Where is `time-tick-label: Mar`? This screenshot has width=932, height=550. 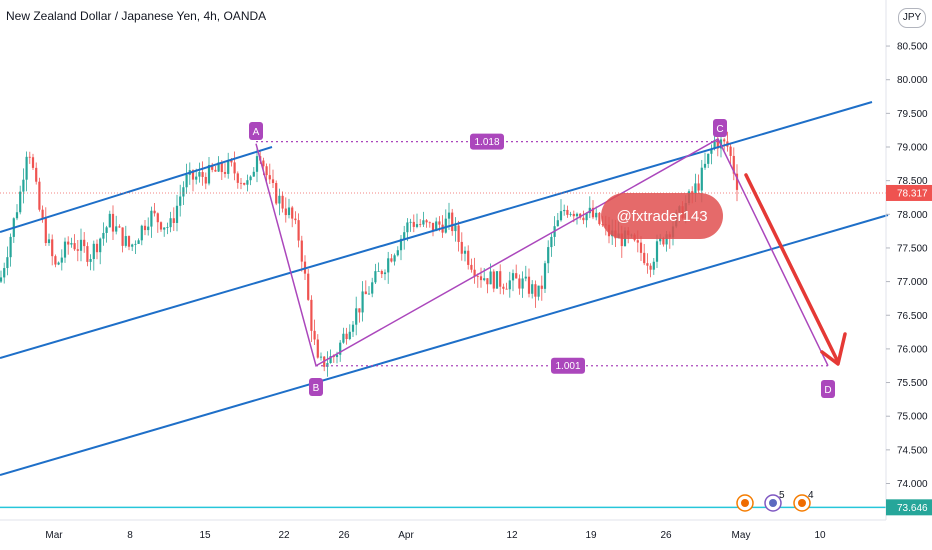
time-tick-label: Mar is located at coordinates (54, 535).